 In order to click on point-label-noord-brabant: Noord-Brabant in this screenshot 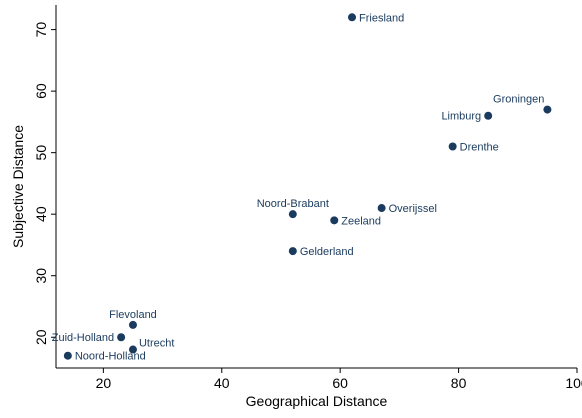, I will do `click(293, 204)`.